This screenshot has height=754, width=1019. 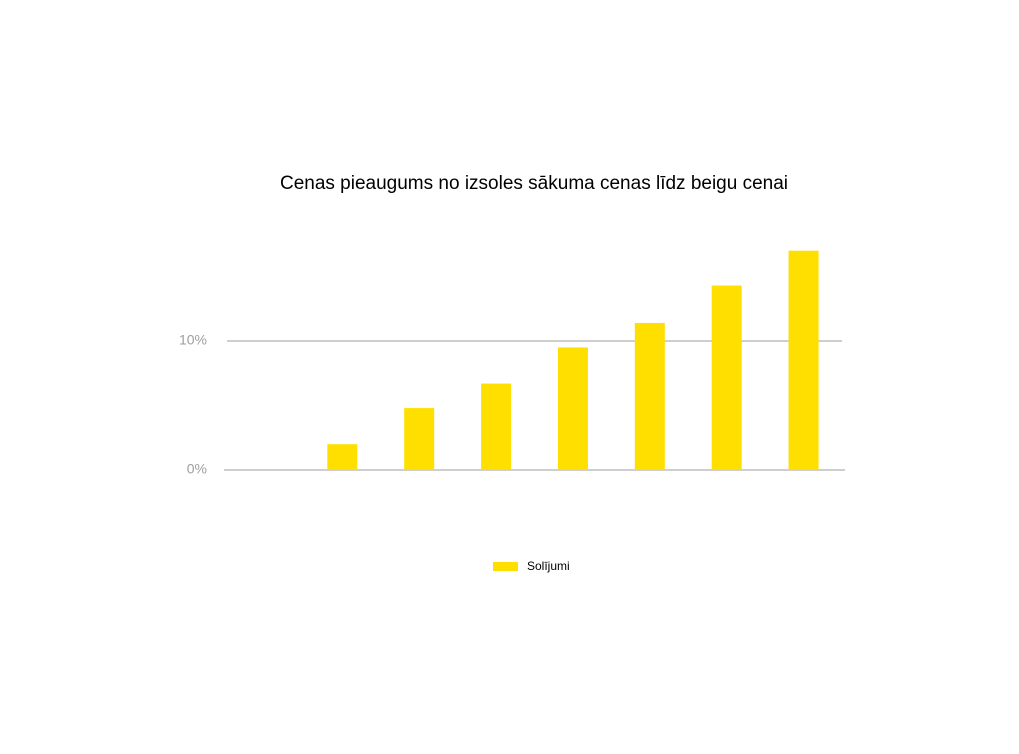 What do you see at coordinates (548, 566) in the screenshot?
I see `legend-label: Solījumi` at bounding box center [548, 566].